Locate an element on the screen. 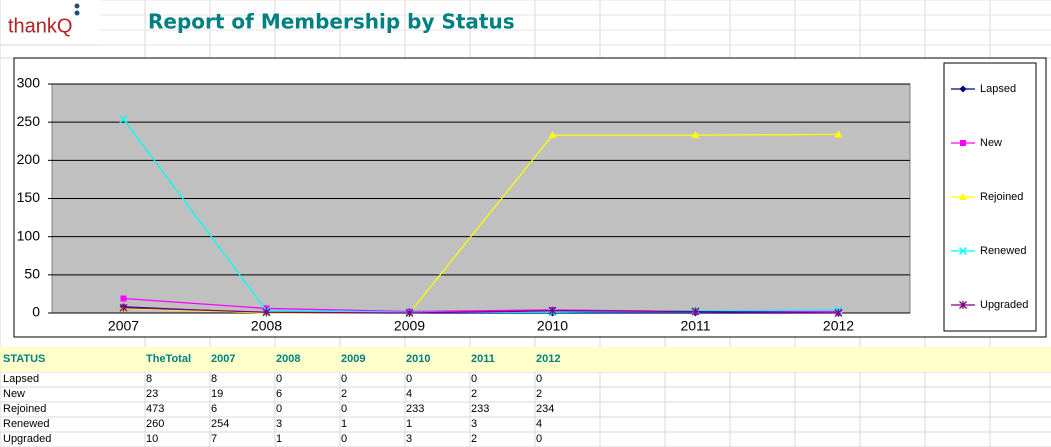 Image resolution: width=1051 pixels, height=447 pixels. table-cell: 19 is located at coordinates (217, 394).